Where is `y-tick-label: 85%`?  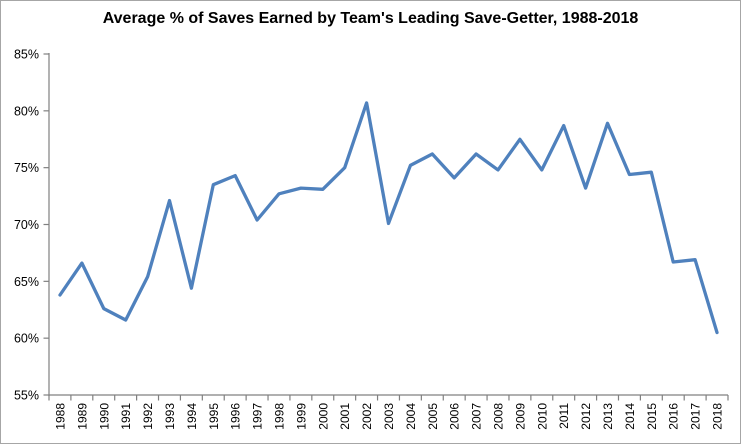
y-tick-label: 85% is located at coordinates (26, 55).